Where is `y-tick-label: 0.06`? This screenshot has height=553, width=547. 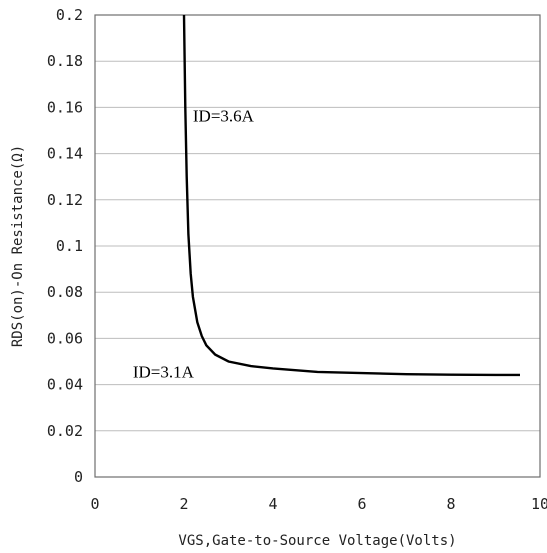
y-tick-label: 0.06 is located at coordinates (65, 338).